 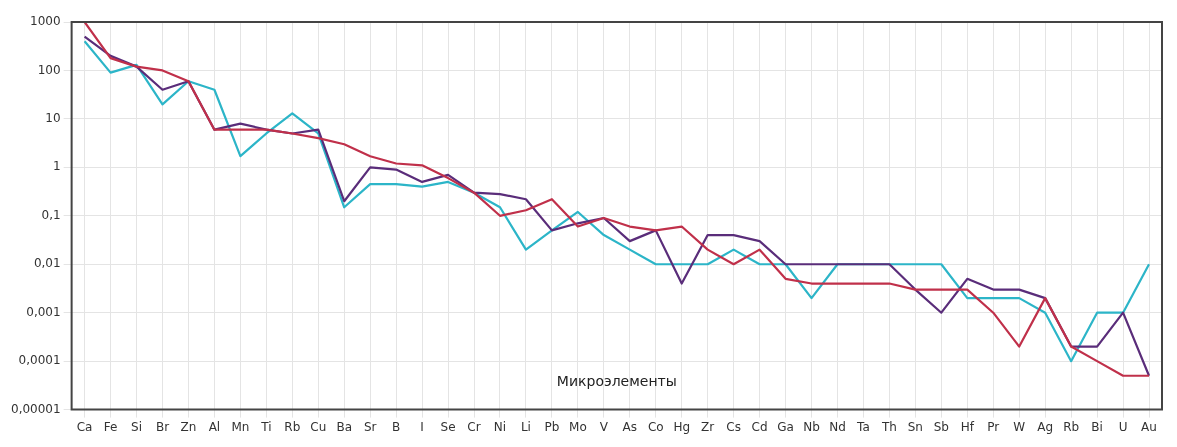 What do you see at coordinates (36, 408) in the screenshot?
I see `y-tick-label: 0,00001` at bounding box center [36, 408].